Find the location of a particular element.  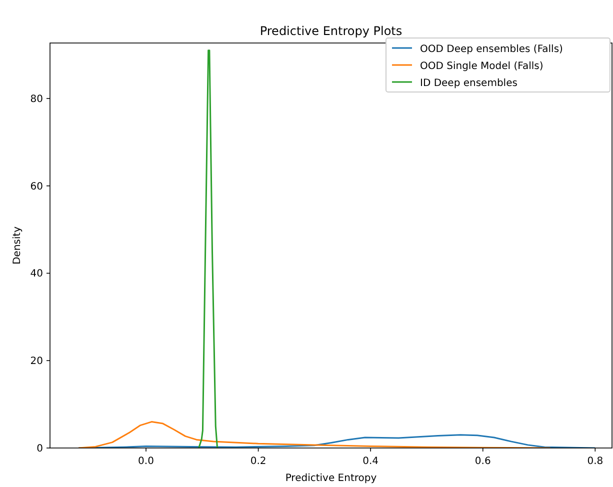

x-tick-label: 0.4 is located at coordinates (370, 461).